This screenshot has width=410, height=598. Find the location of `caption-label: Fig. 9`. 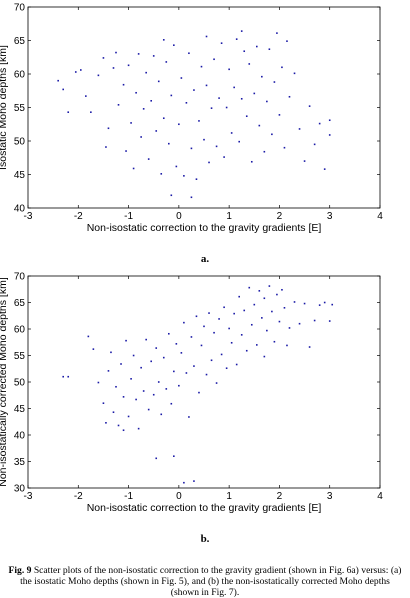

caption-label: Fig. 9 is located at coordinates (20, 570).